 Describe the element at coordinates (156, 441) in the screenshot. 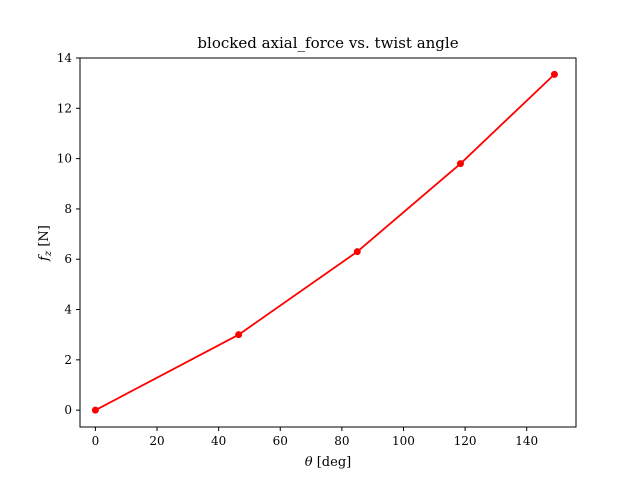

I see `x-tick-label: 20` at that location.